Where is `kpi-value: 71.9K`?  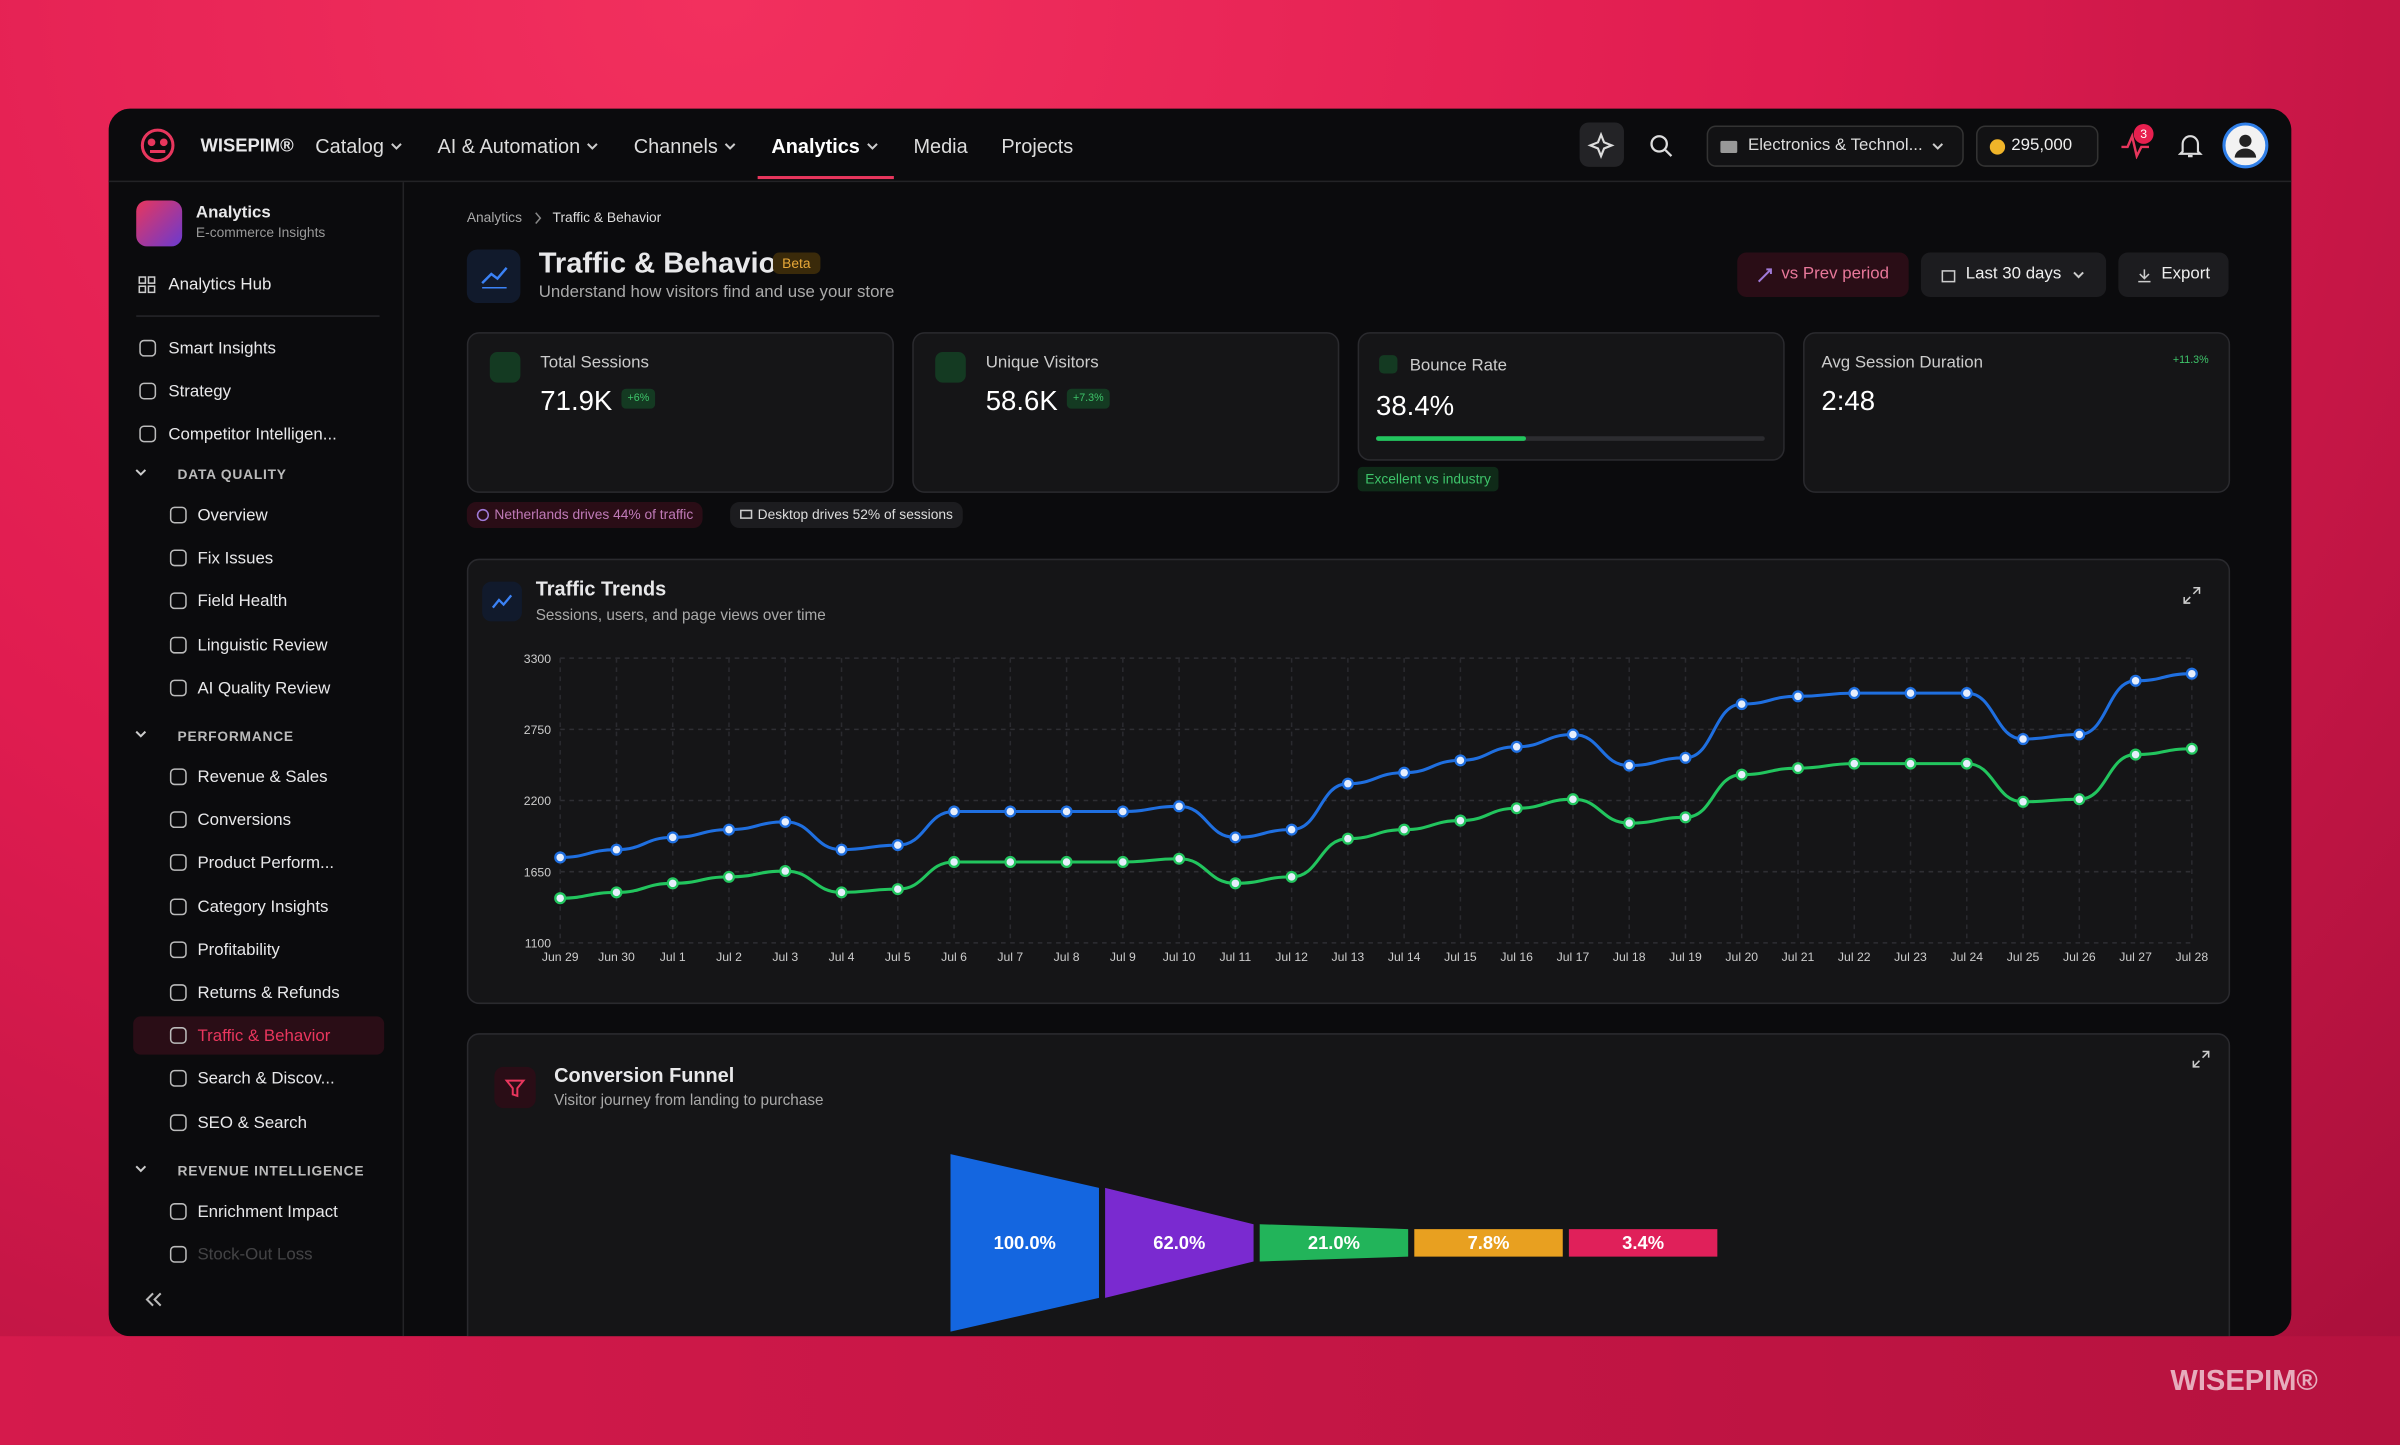
kpi-value: 71.9K is located at coordinates (576, 401).